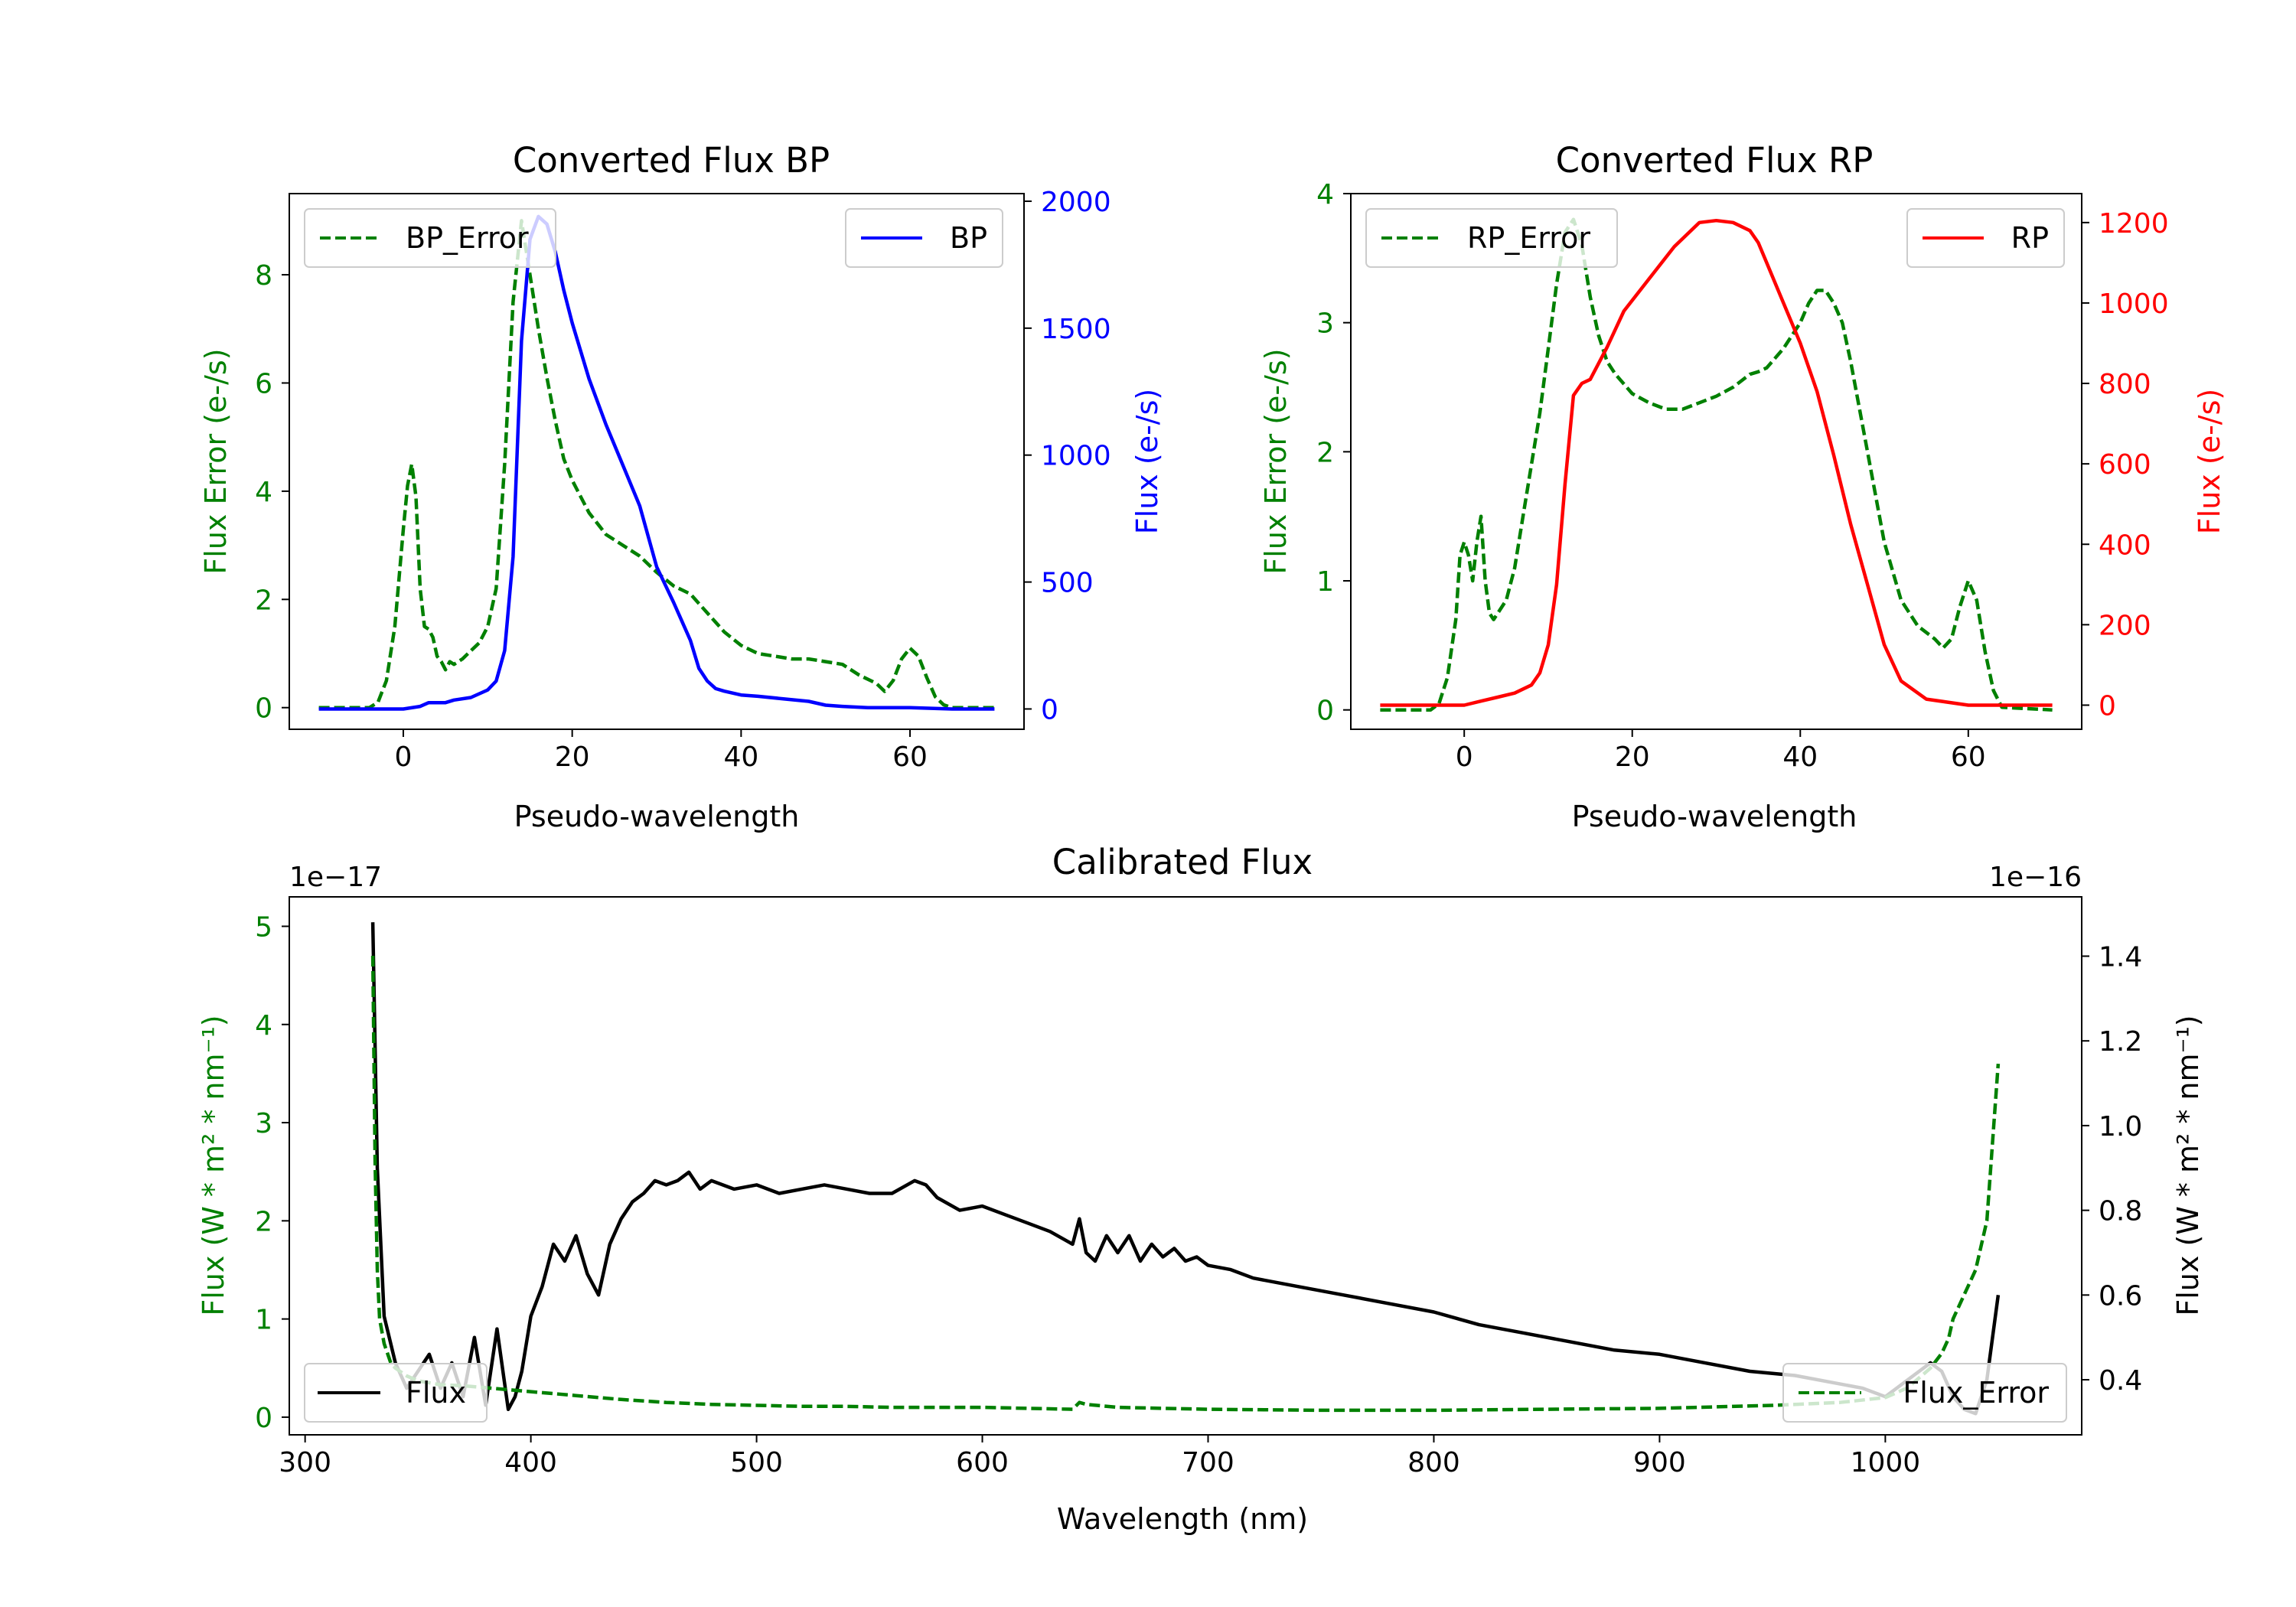 The height and width of the screenshot is (1607, 2296). Describe the element at coordinates (1721, 751) in the screenshot. I see `rp-x-axis: 0 20 40 60` at that location.